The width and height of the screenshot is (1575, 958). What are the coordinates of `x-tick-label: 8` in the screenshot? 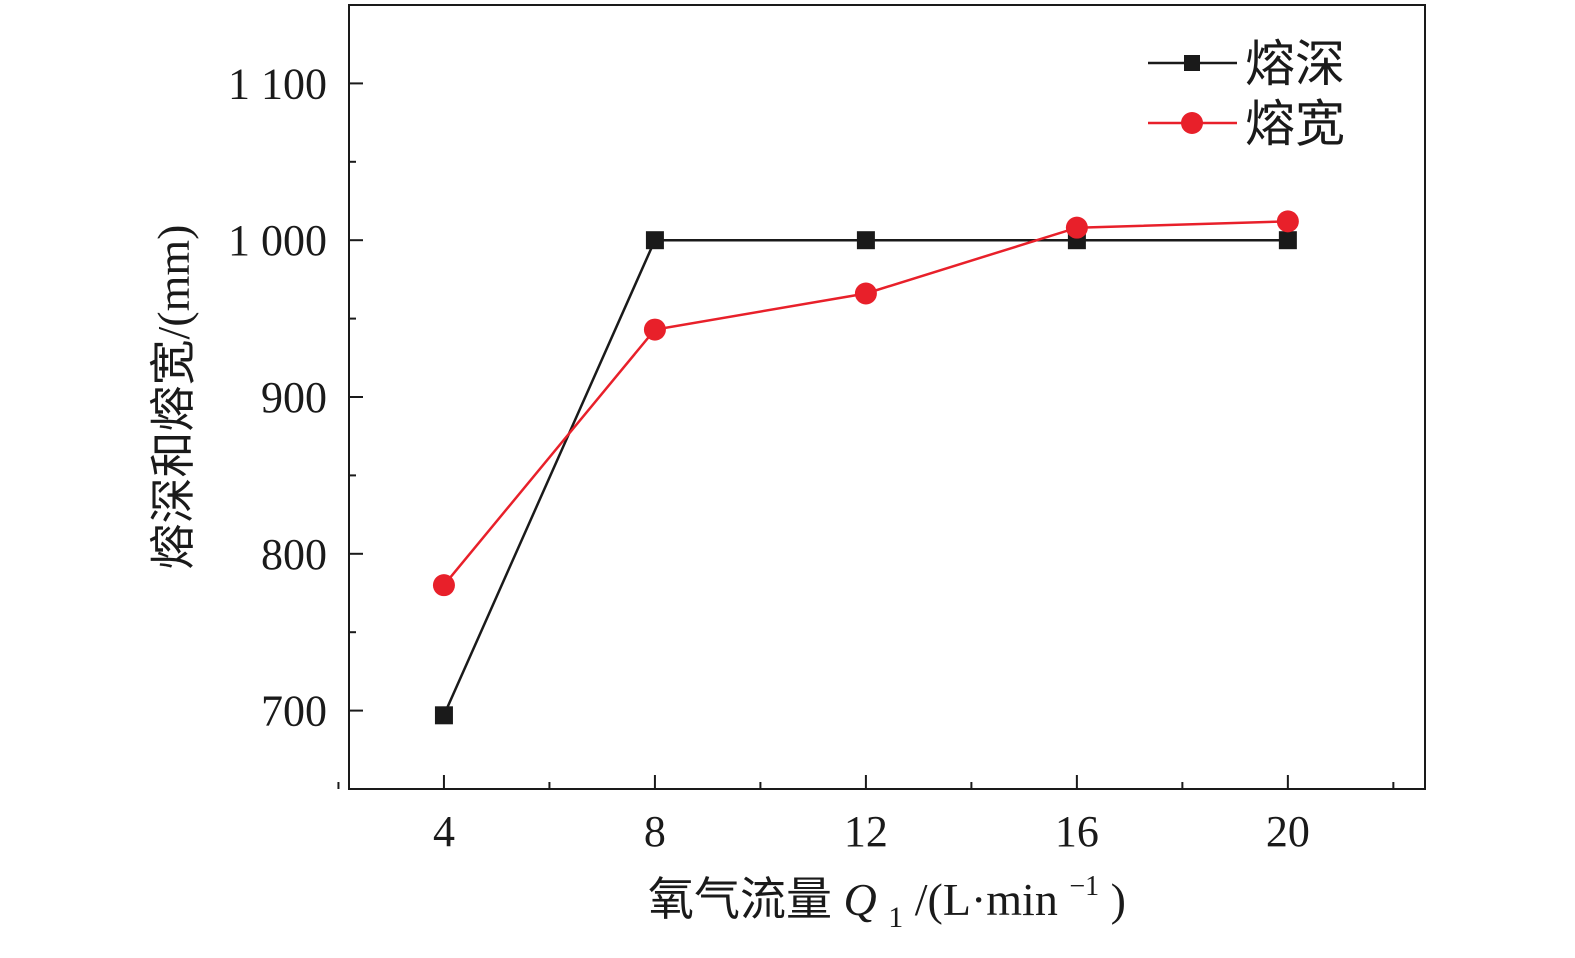 It's located at (655, 831).